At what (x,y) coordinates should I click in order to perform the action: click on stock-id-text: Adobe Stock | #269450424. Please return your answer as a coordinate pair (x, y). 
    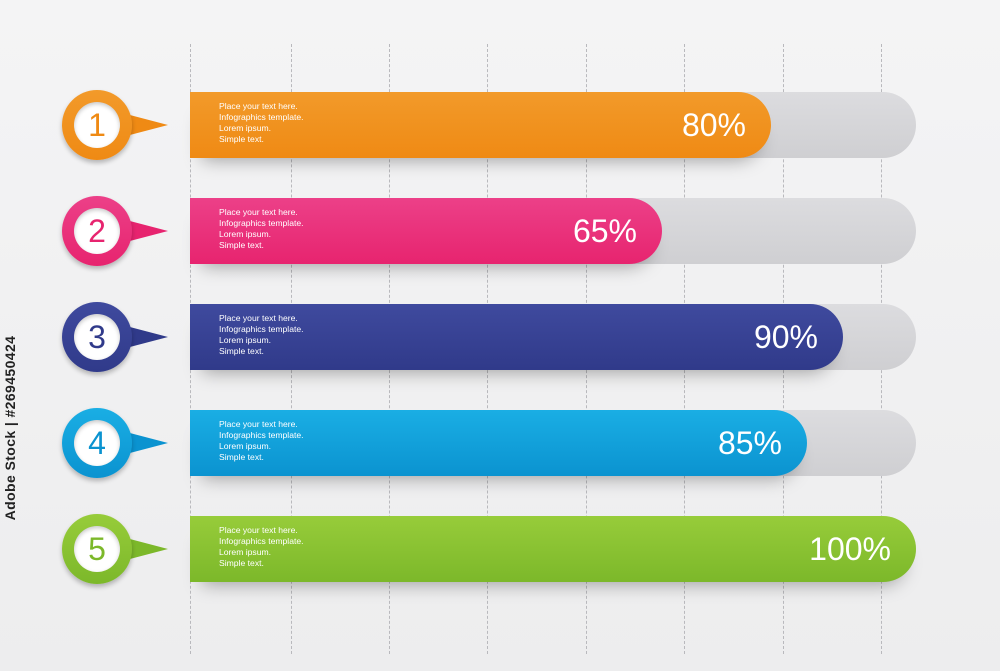
    Looking at the image, I should click on (10, 428).